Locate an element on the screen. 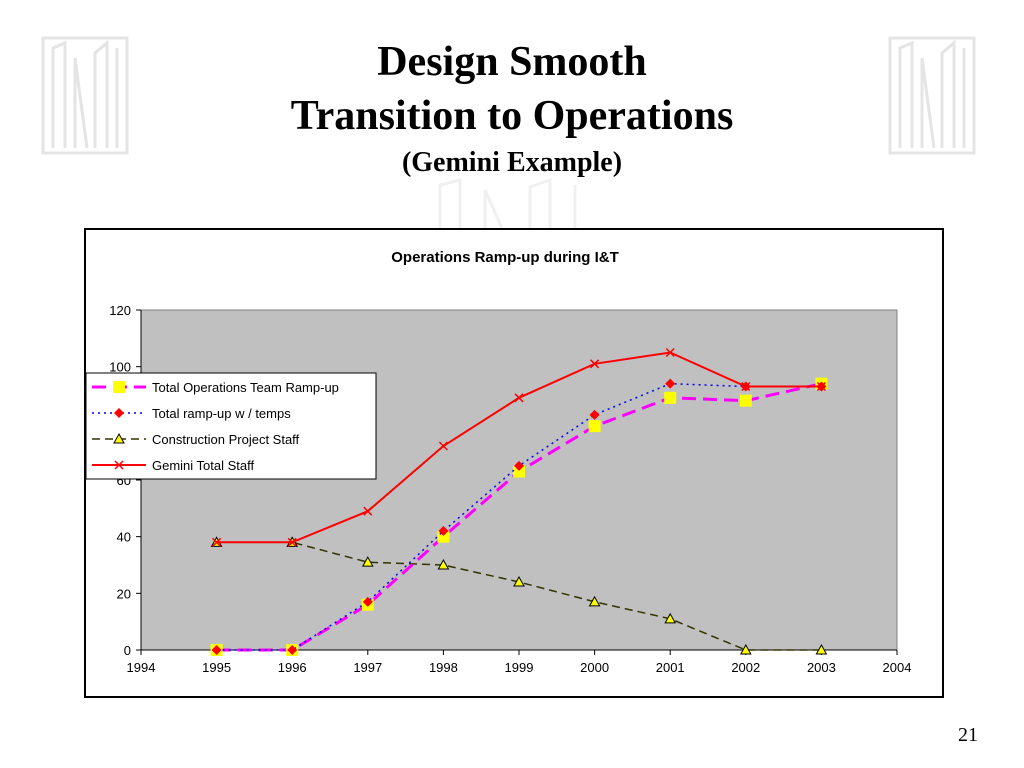  legend-entry: Construction Project Staff is located at coordinates (196, 439).